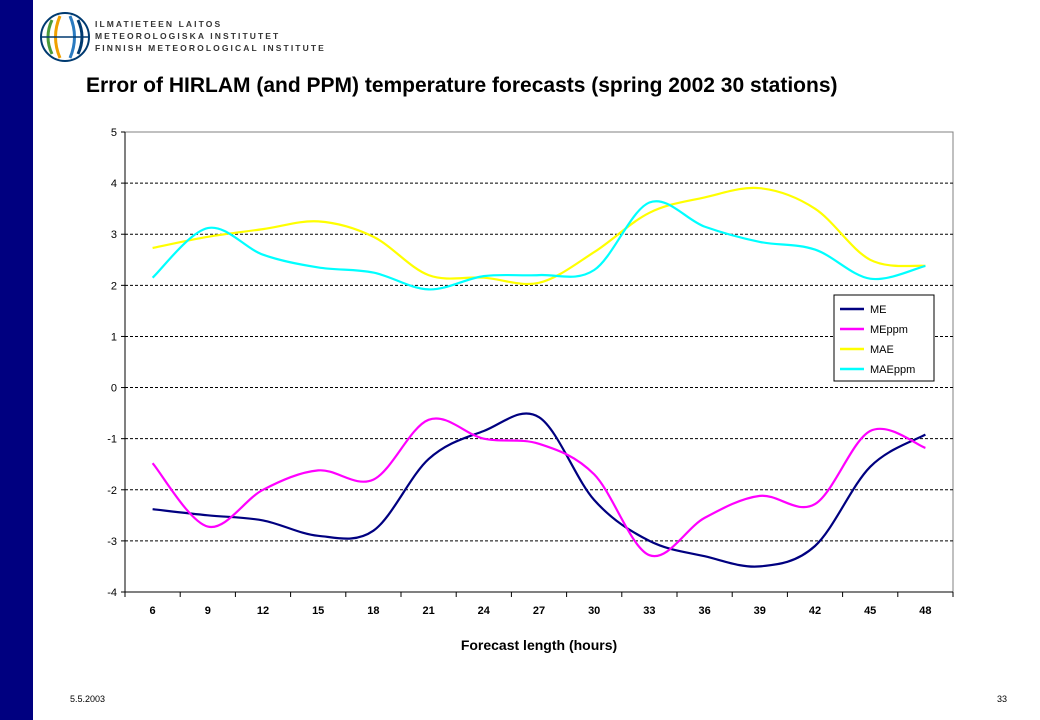  What do you see at coordinates (882, 350) in the screenshot?
I see `legend-label: MAE` at bounding box center [882, 350].